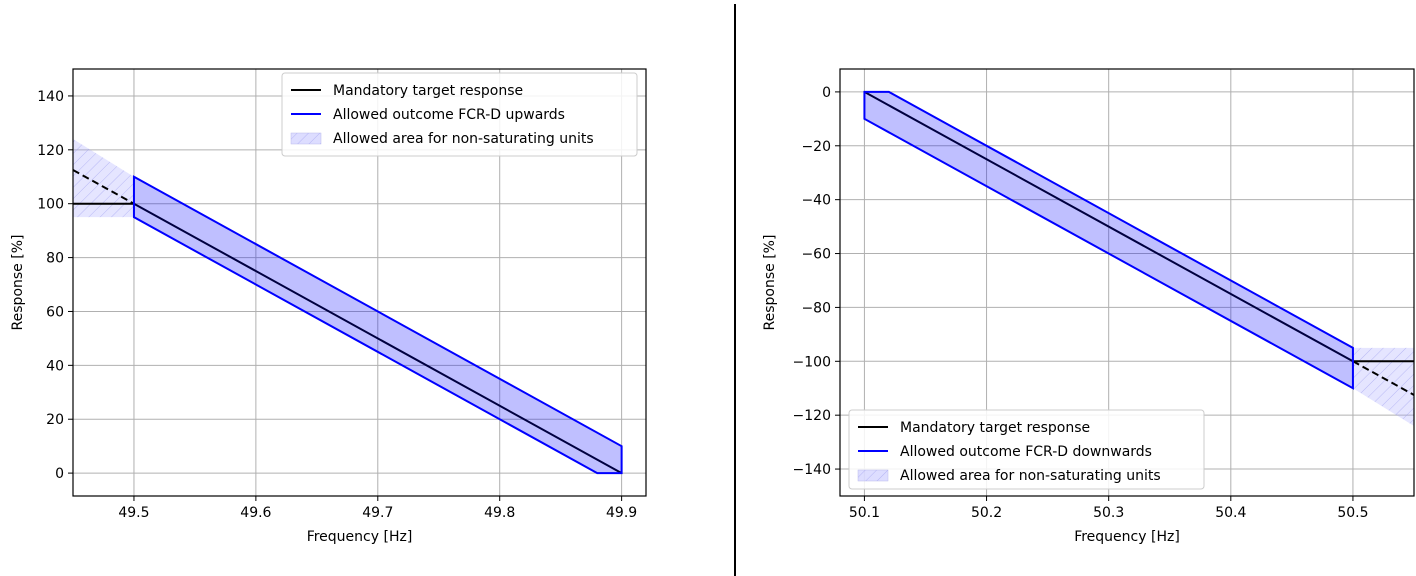 The height and width of the screenshot is (576, 1416). I want to click on c1-y-tick-label: −40, so click(816, 201).